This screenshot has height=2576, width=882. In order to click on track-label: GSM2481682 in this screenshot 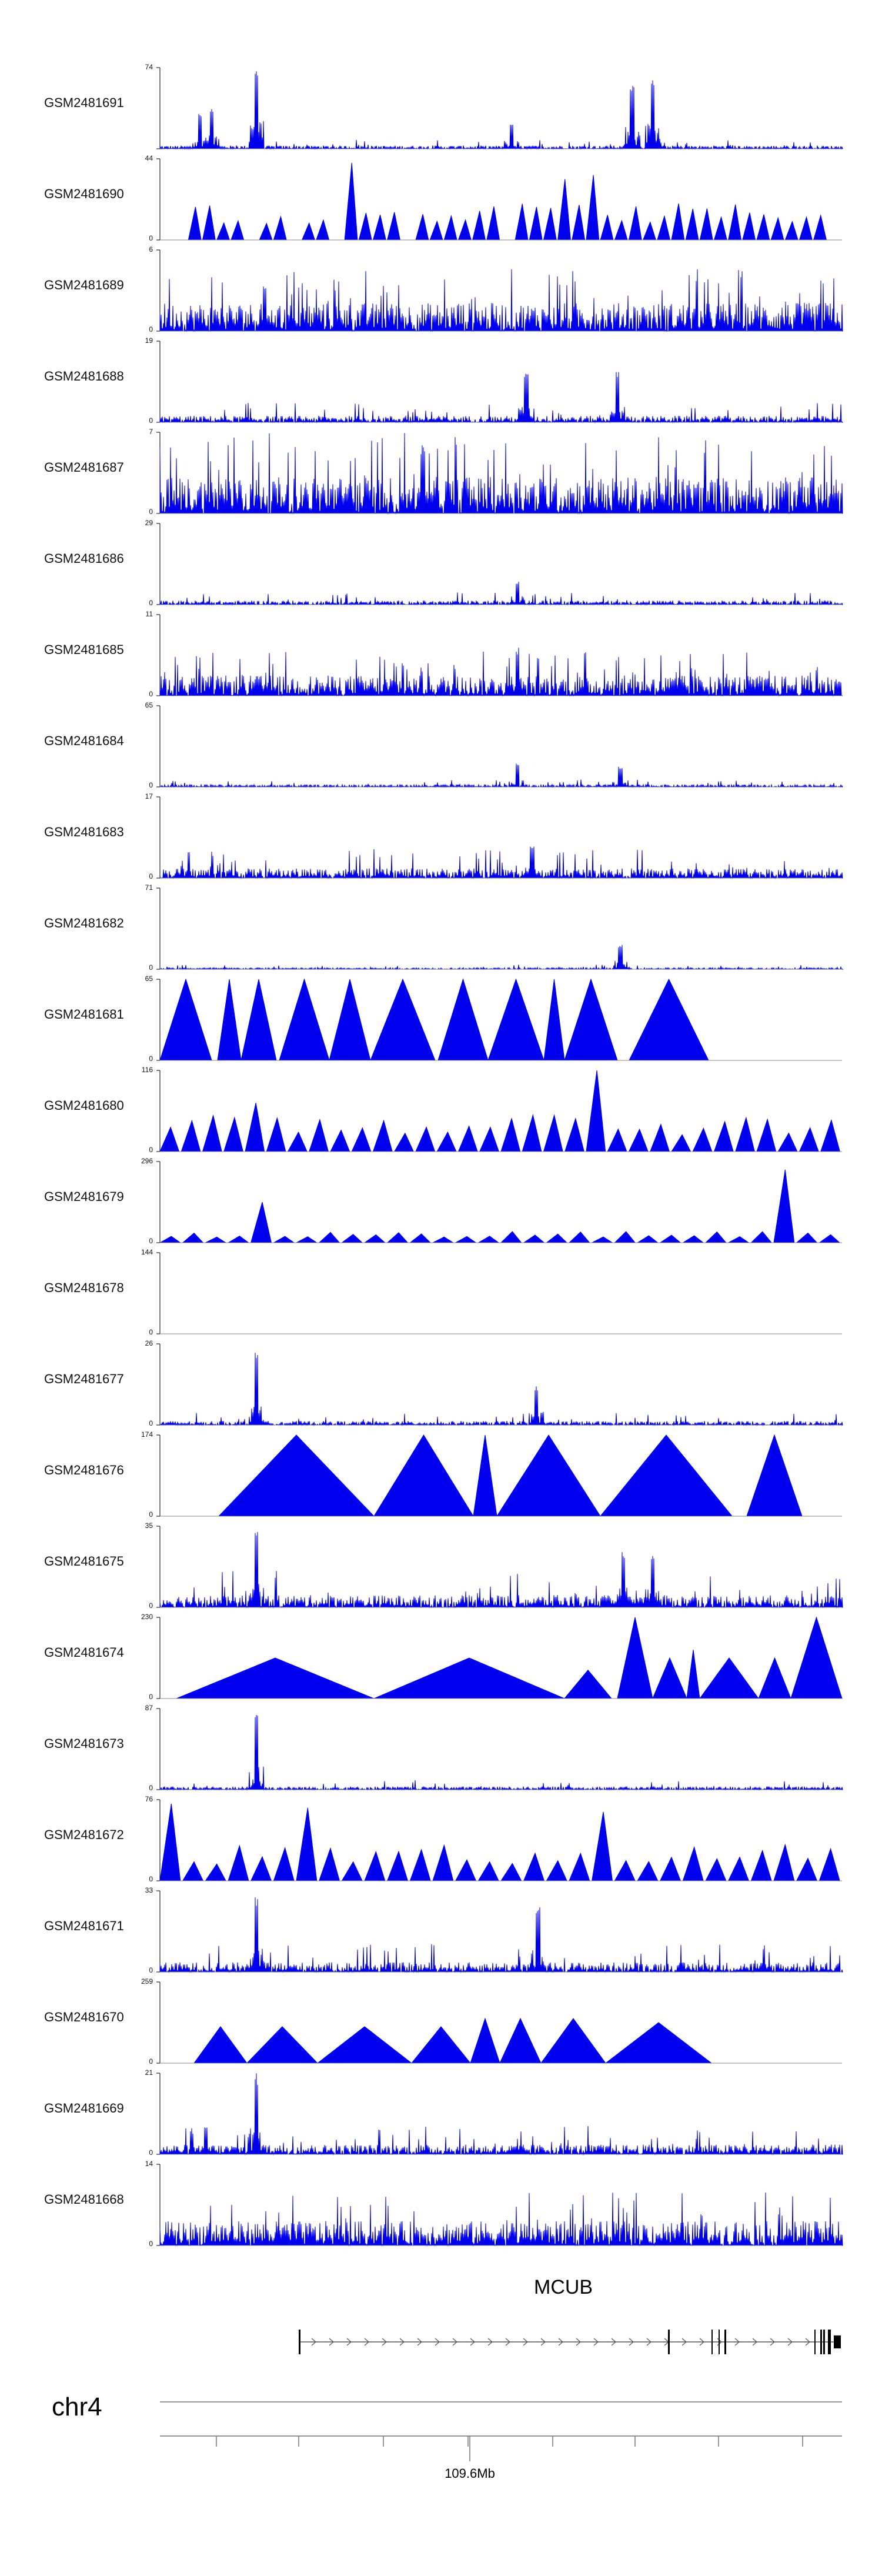, I will do `click(84, 923)`.